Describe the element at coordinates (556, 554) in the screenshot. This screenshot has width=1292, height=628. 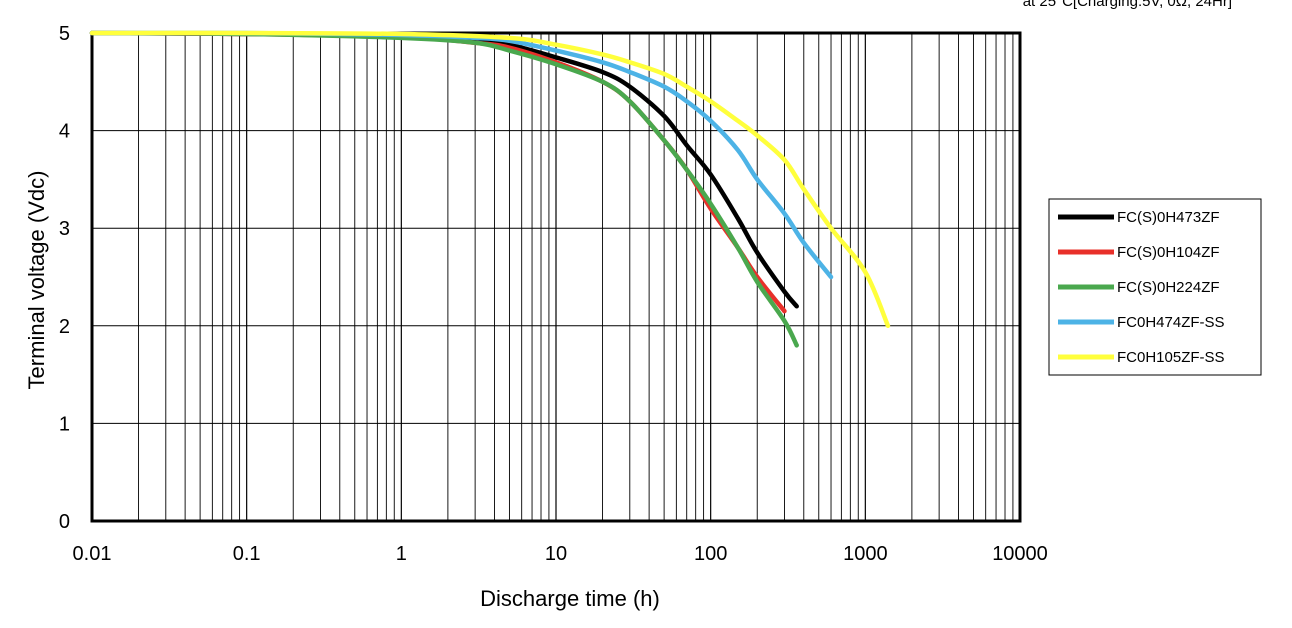
I see `x-tick-label: 10` at that location.